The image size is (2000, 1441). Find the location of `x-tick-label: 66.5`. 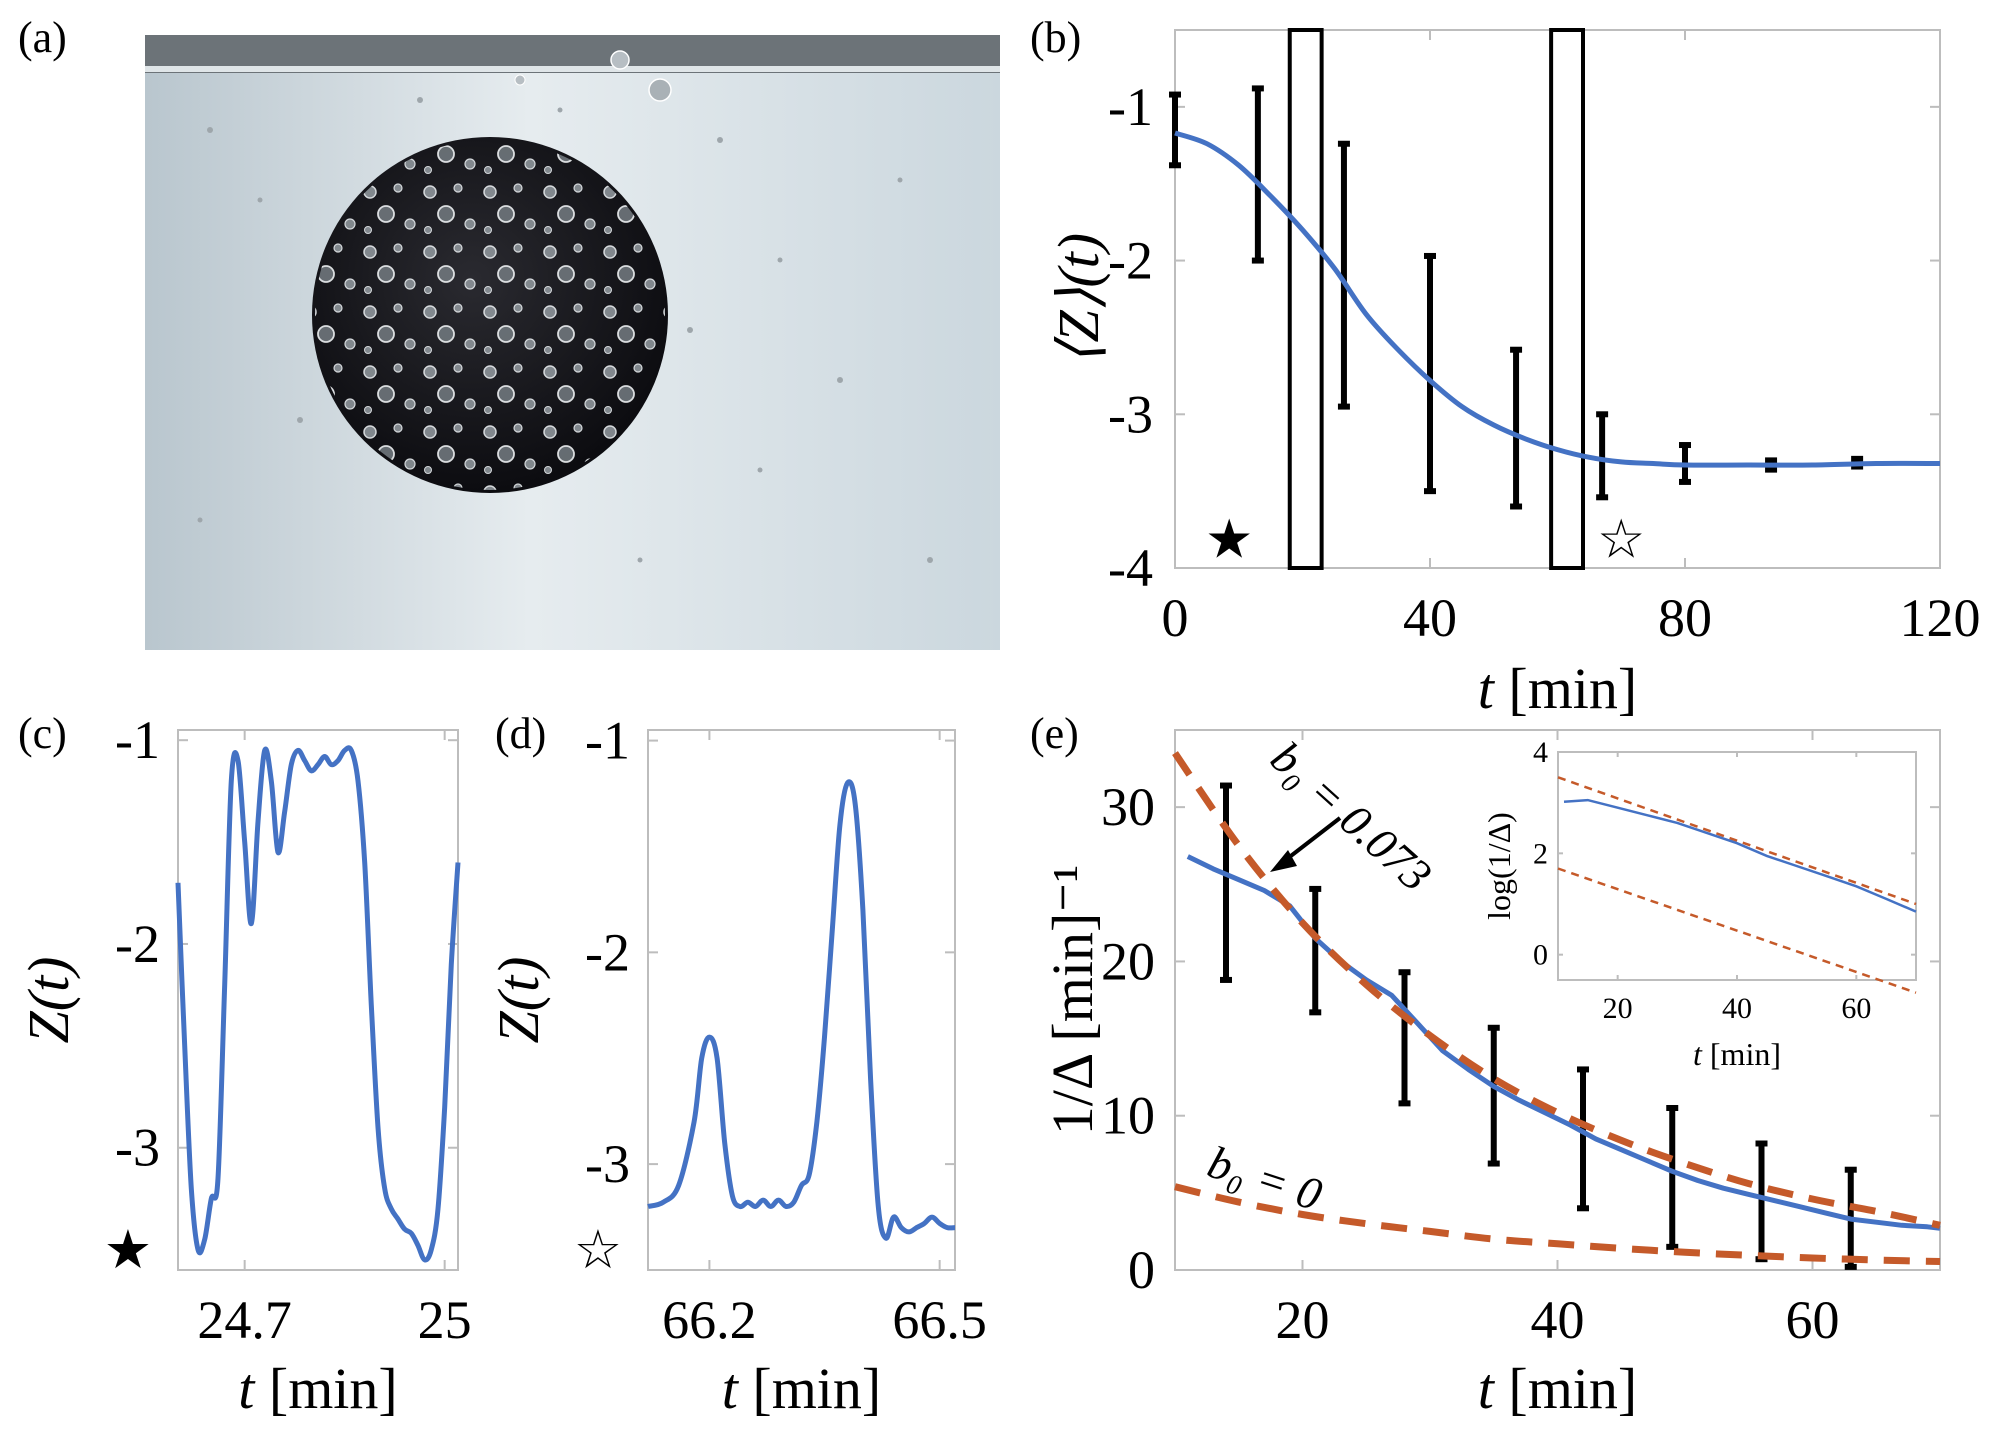

x-tick-label: 66.5 is located at coordinates (939, 1320).